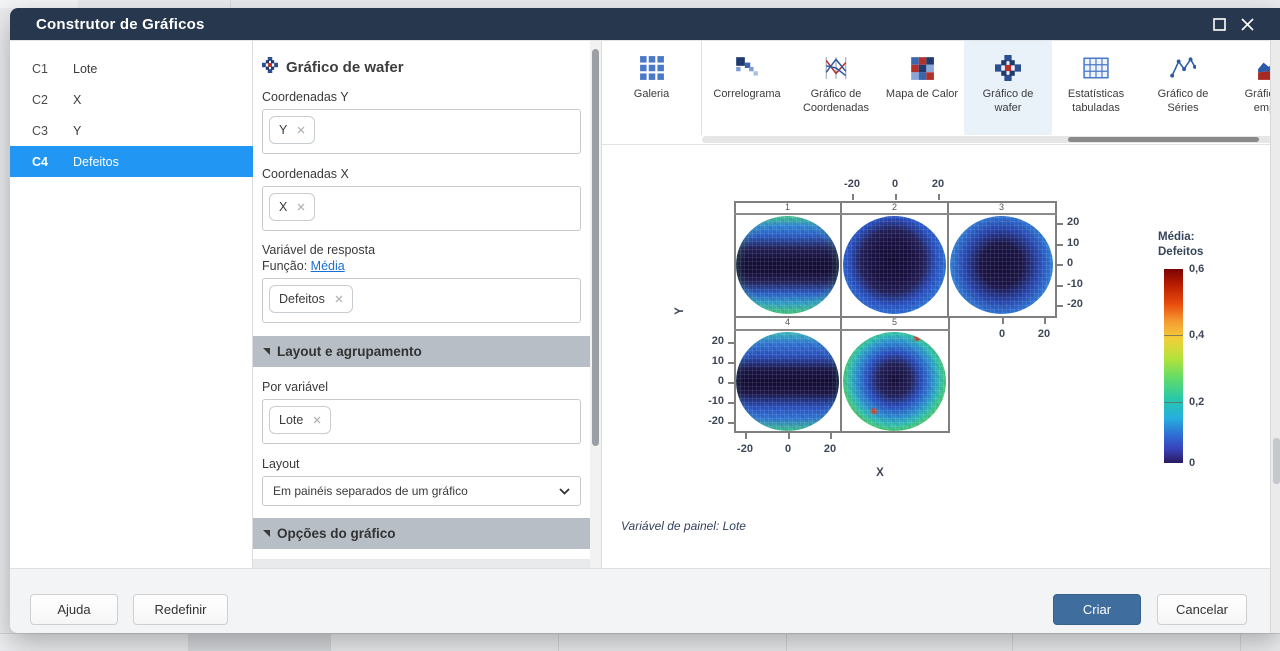 The image size is (1280, 651). What do you see at coordinates (1247, 24) in the screenshot?
I see `close-icon` at bounding box center [1247, 24].